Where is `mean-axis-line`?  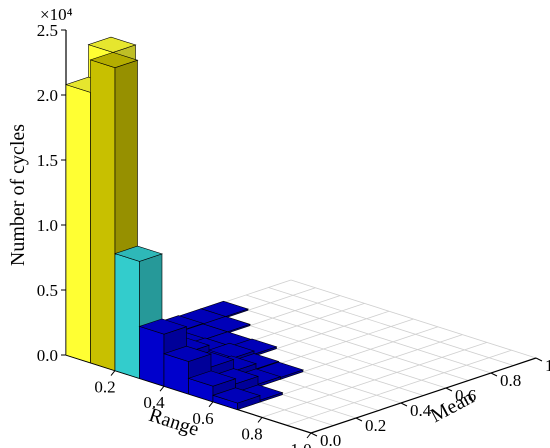 mean-axis-line is located at coordinates (423, 395).